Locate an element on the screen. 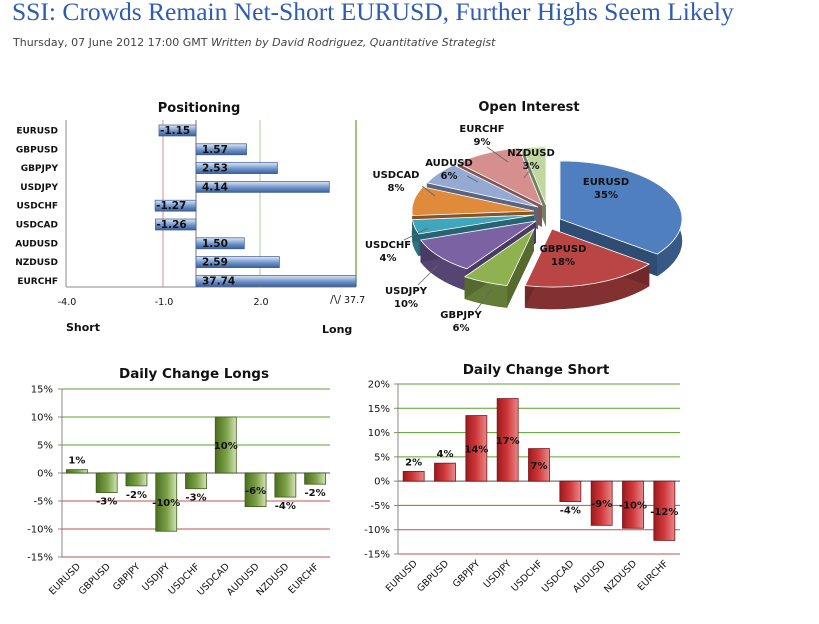 This screenshot has height=624, width=819. data-label: 1.50 is located at coordinates (215, 244).